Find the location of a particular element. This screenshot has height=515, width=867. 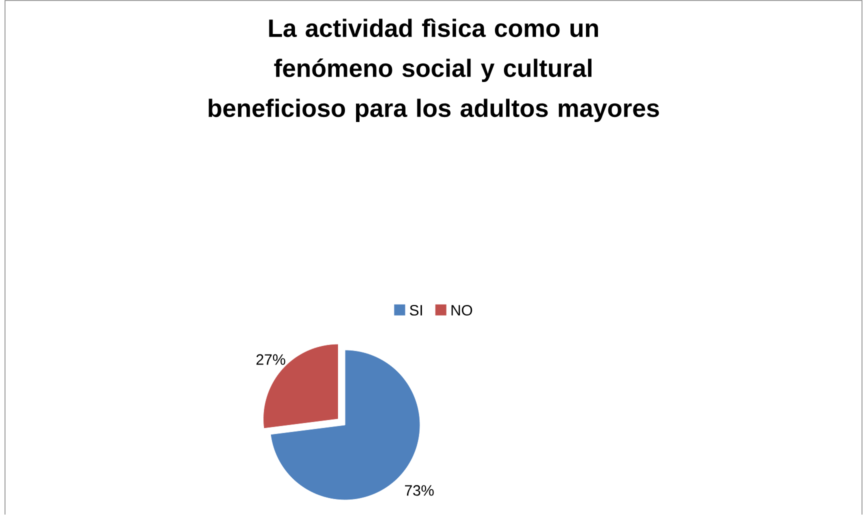

legend-label: SI is located at coordinates (416, 310).